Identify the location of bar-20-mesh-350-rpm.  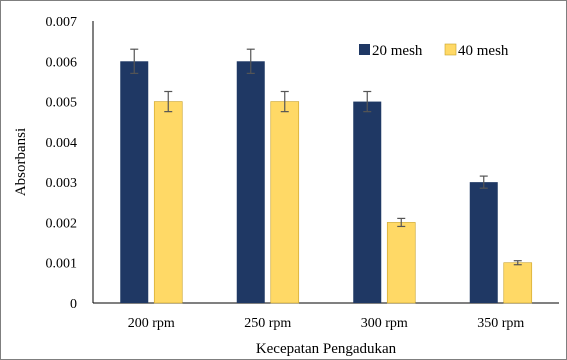
(483, 242).